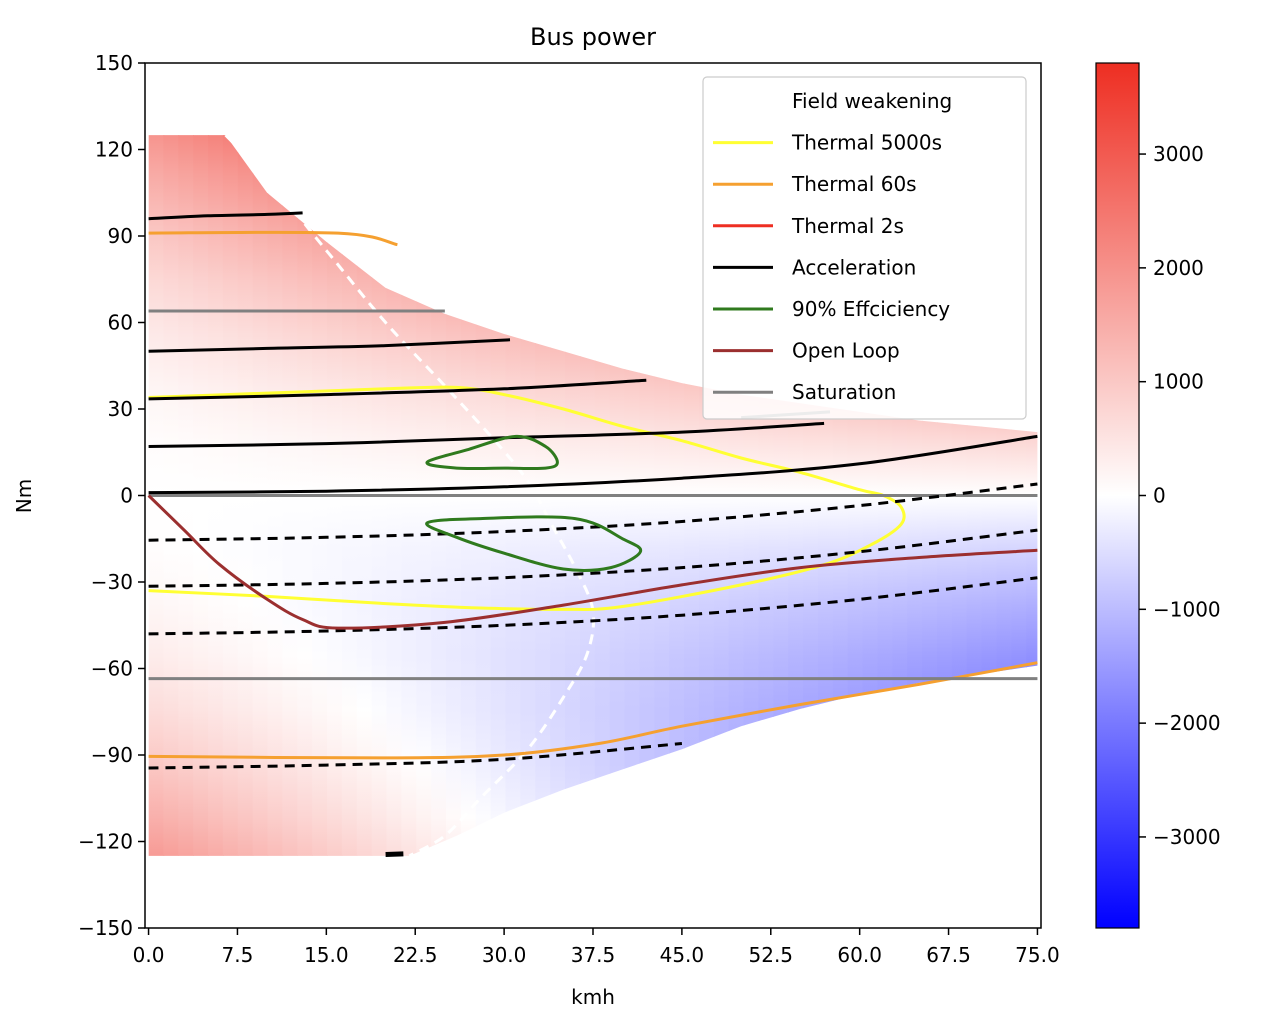 This screenshot has height=1034, width=1276. What do you see at coordinates (114, 150) in the screenshot?
I see `y-tick-label: 120` at bounding box center [114, 150].